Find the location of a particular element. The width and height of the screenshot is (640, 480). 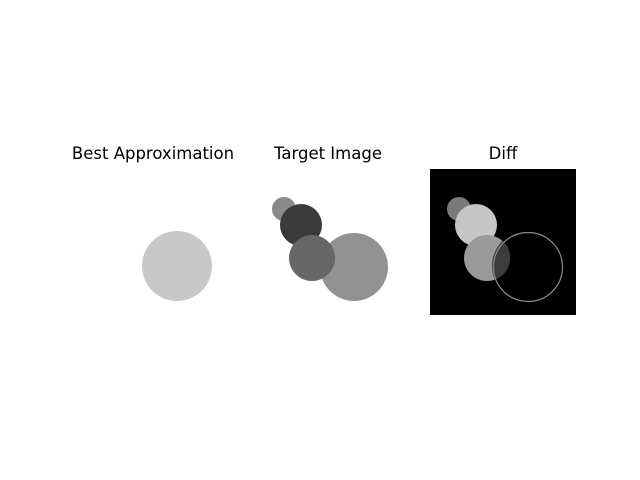

best-approximation-panel is located at coordinates (153, 242).